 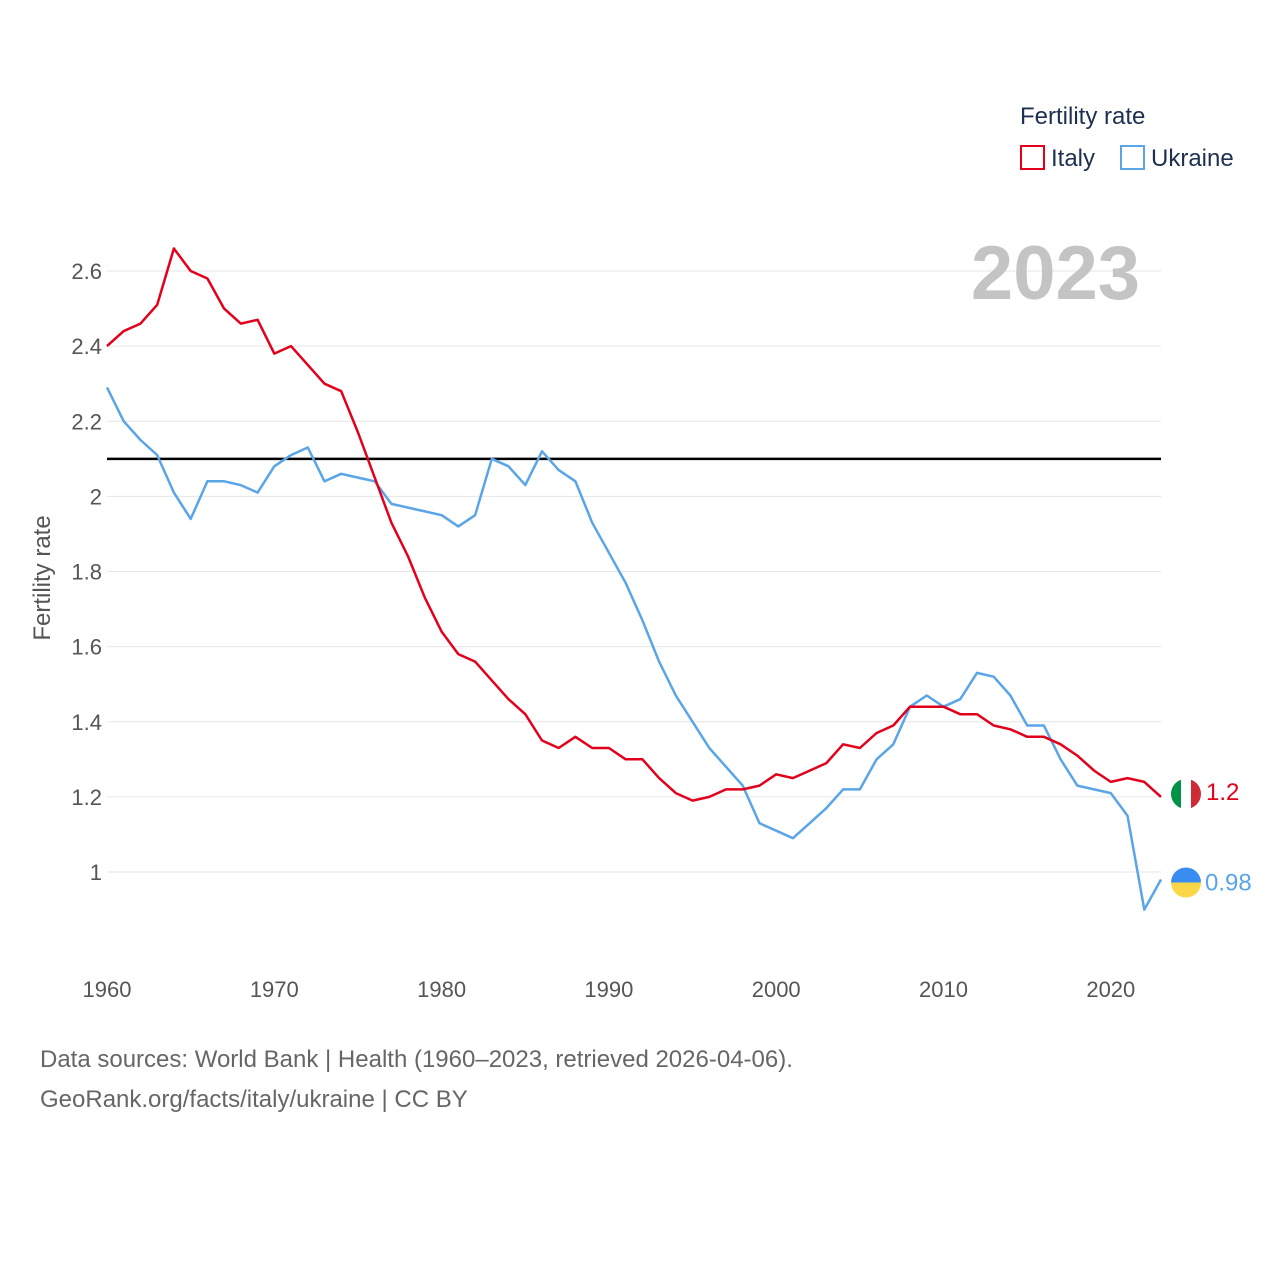 I want to click on legend-title: Fertility rate, so click(x=1082, y=116).